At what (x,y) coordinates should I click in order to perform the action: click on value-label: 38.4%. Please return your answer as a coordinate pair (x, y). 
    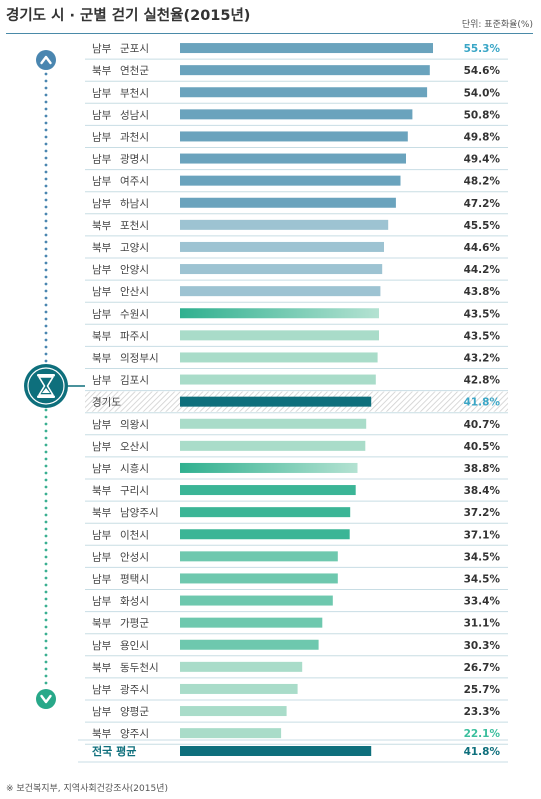
    Looking at the image, I should click on (482, 491).